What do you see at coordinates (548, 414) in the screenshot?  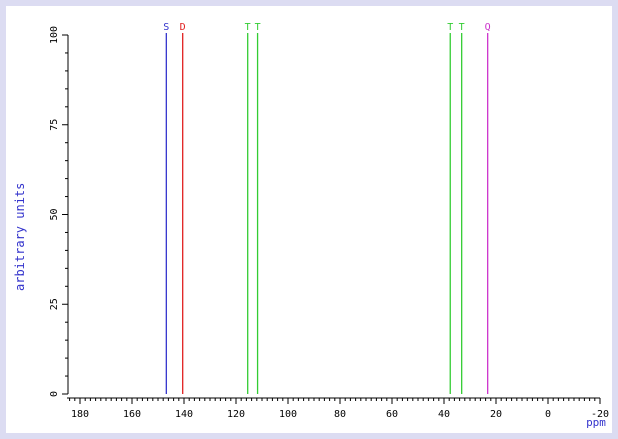 I see `x-tick-label: 0` at bounding box center [548, 414].